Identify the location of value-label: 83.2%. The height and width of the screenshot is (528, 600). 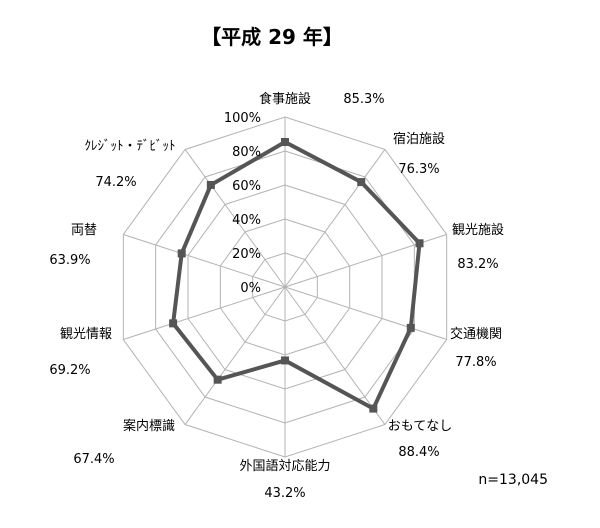
(477, 264).